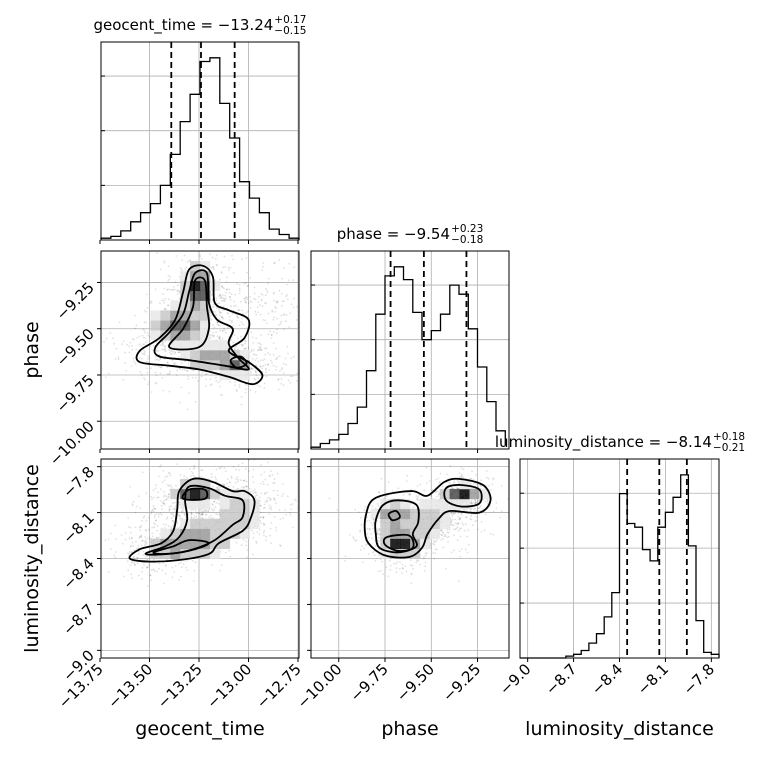 Image resolution: width=760 pixels, height=760 pixels. I want to click on contour-panel-geocent_time-luminosity_distance, so click(200, 558).